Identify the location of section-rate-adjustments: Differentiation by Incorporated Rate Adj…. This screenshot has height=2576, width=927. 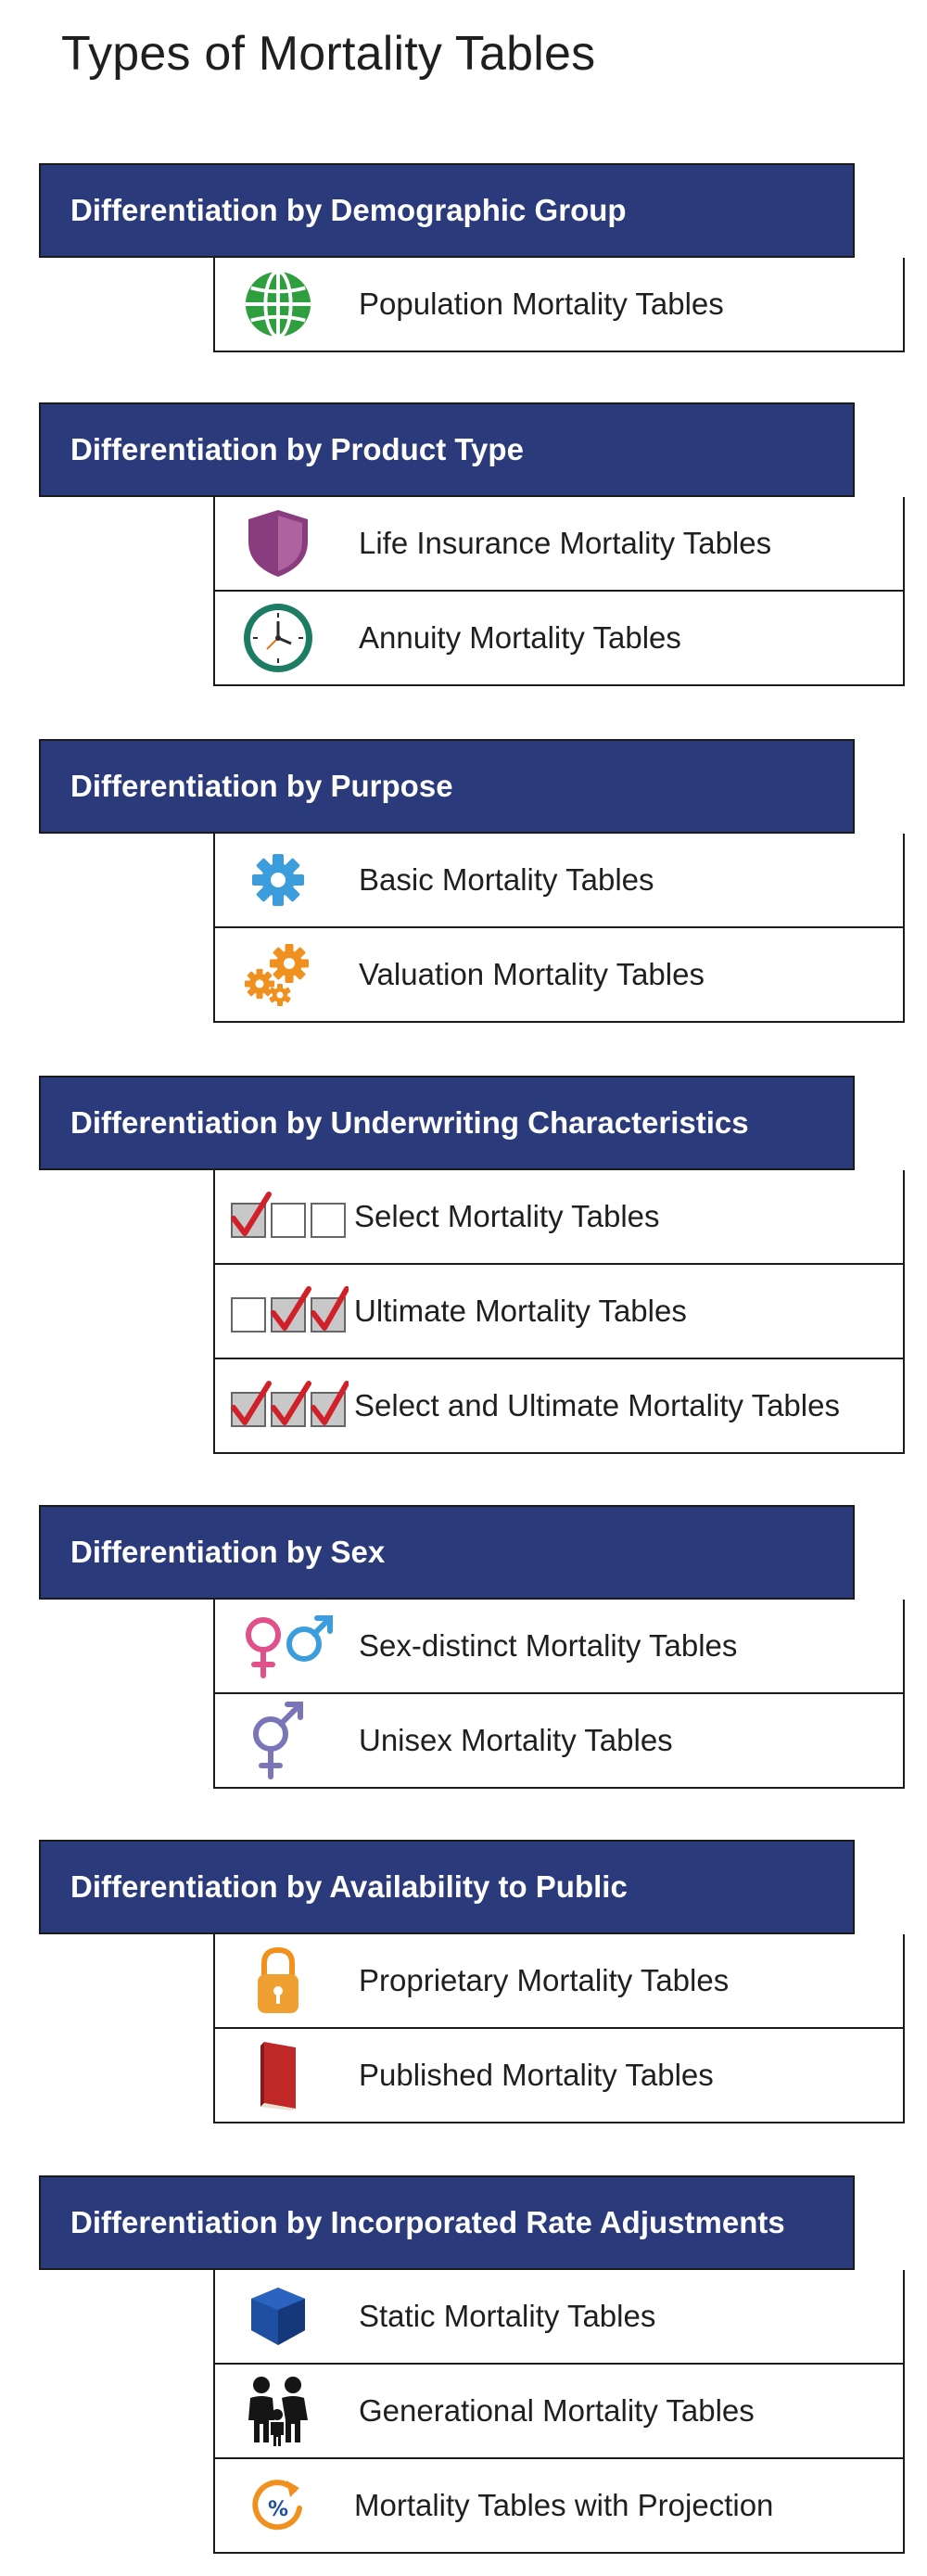
(472, 2365).